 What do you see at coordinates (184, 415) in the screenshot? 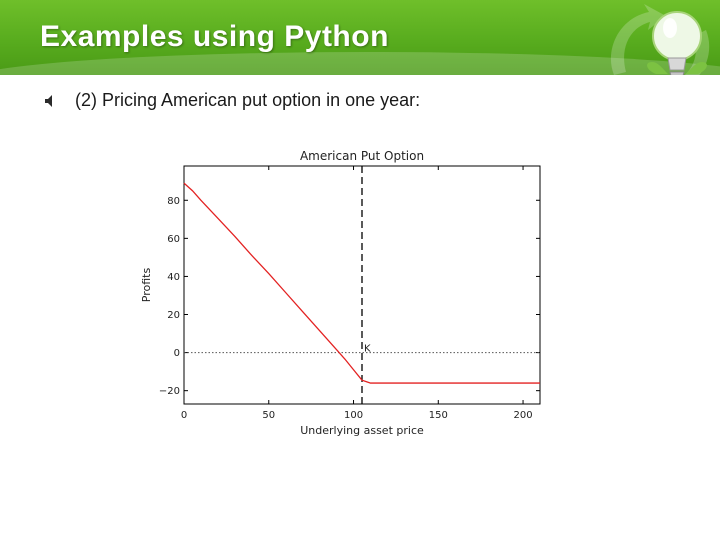
I see `x-tick-label: 0` at bounding box center [184, 415].